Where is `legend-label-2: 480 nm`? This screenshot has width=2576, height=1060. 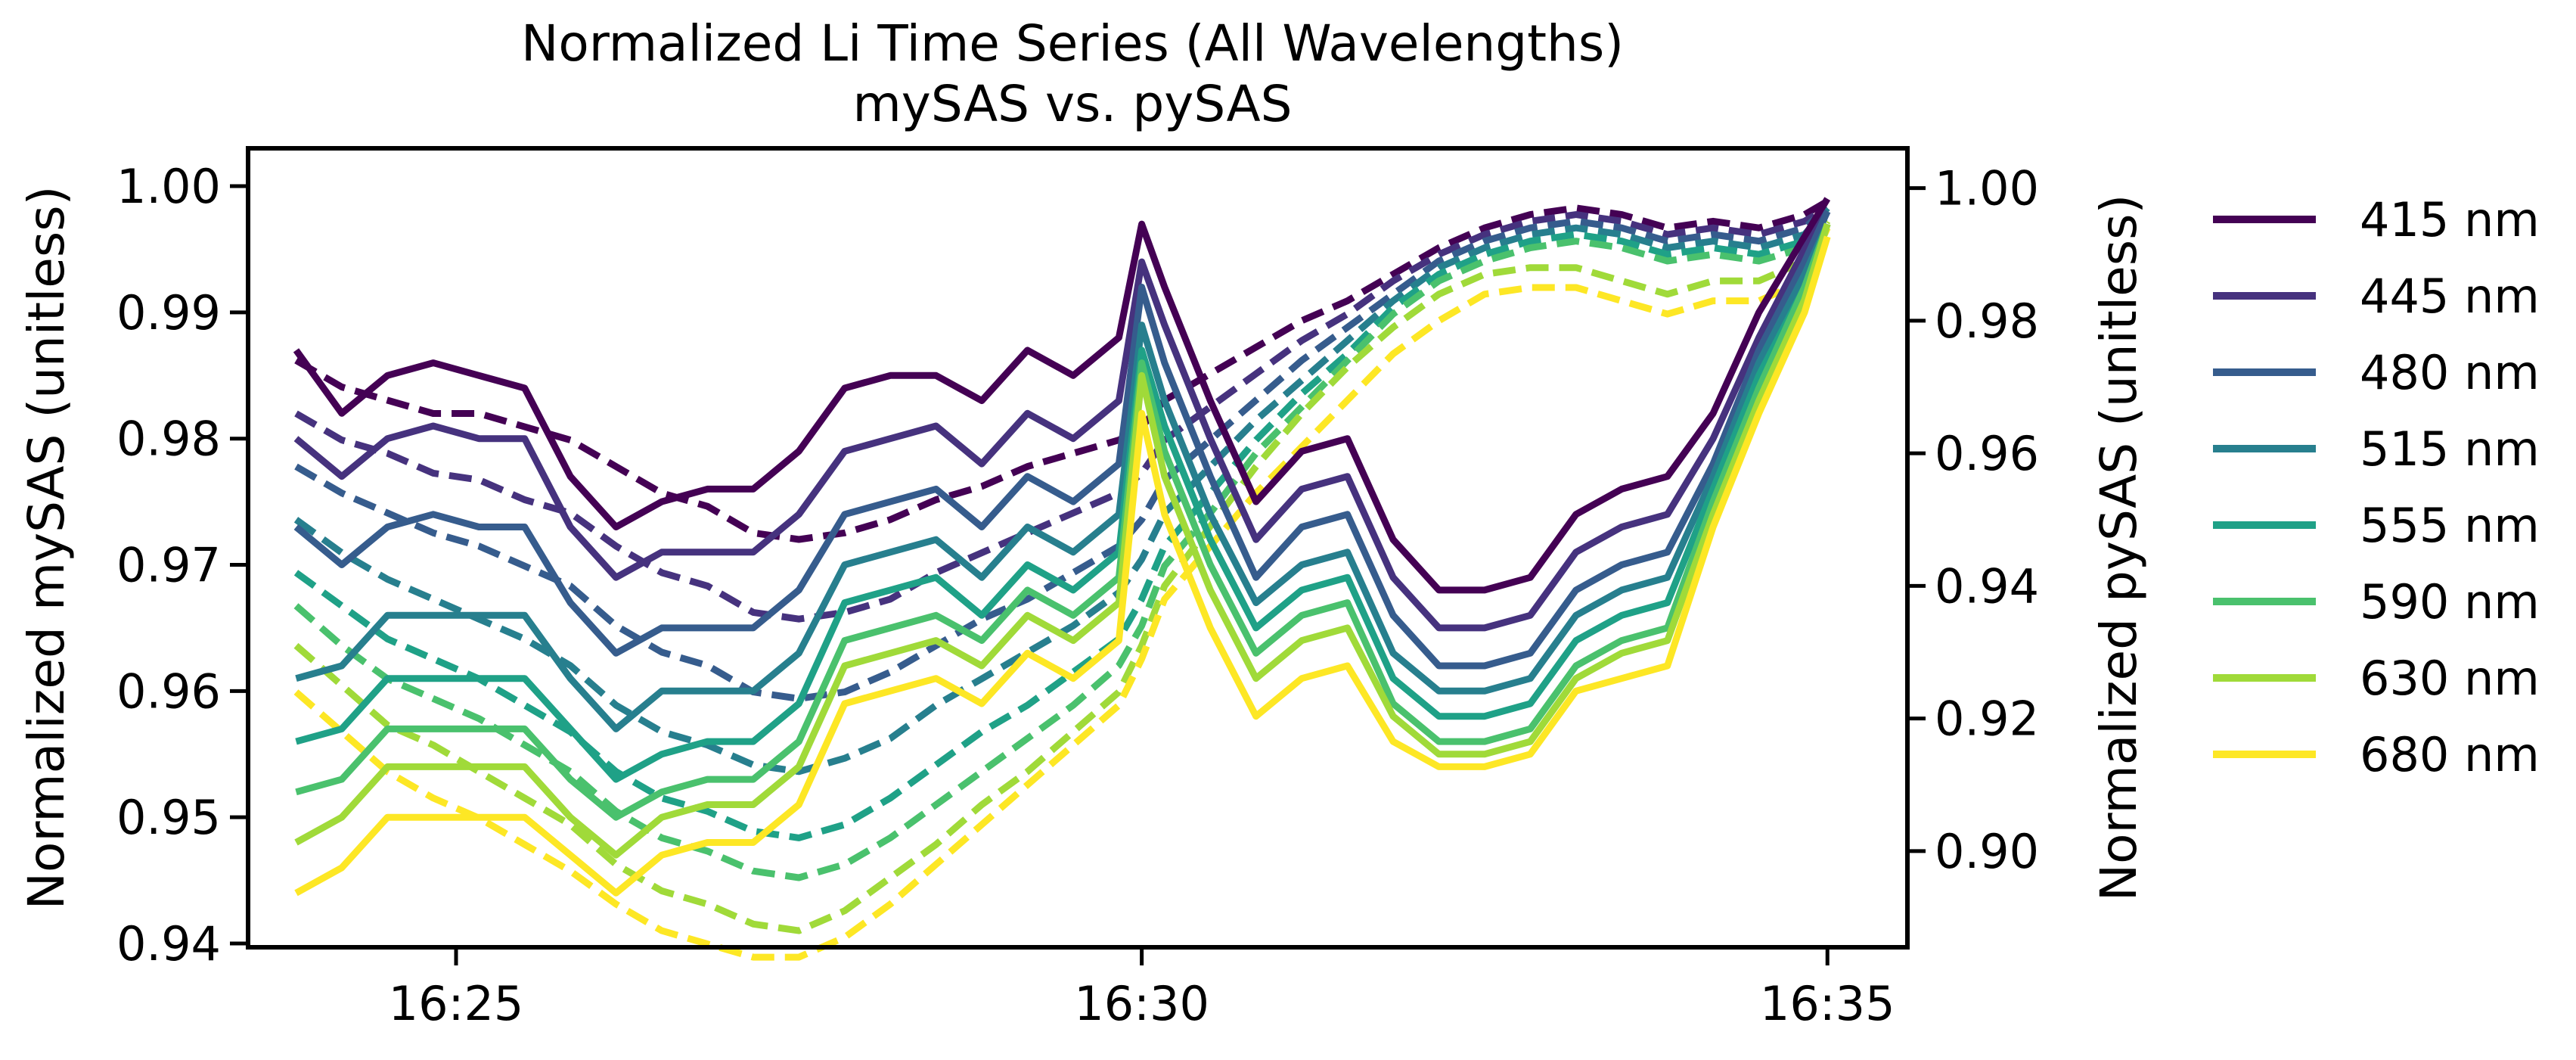 legend-label-2: 480 nm is located at coordinates (2450, 372).